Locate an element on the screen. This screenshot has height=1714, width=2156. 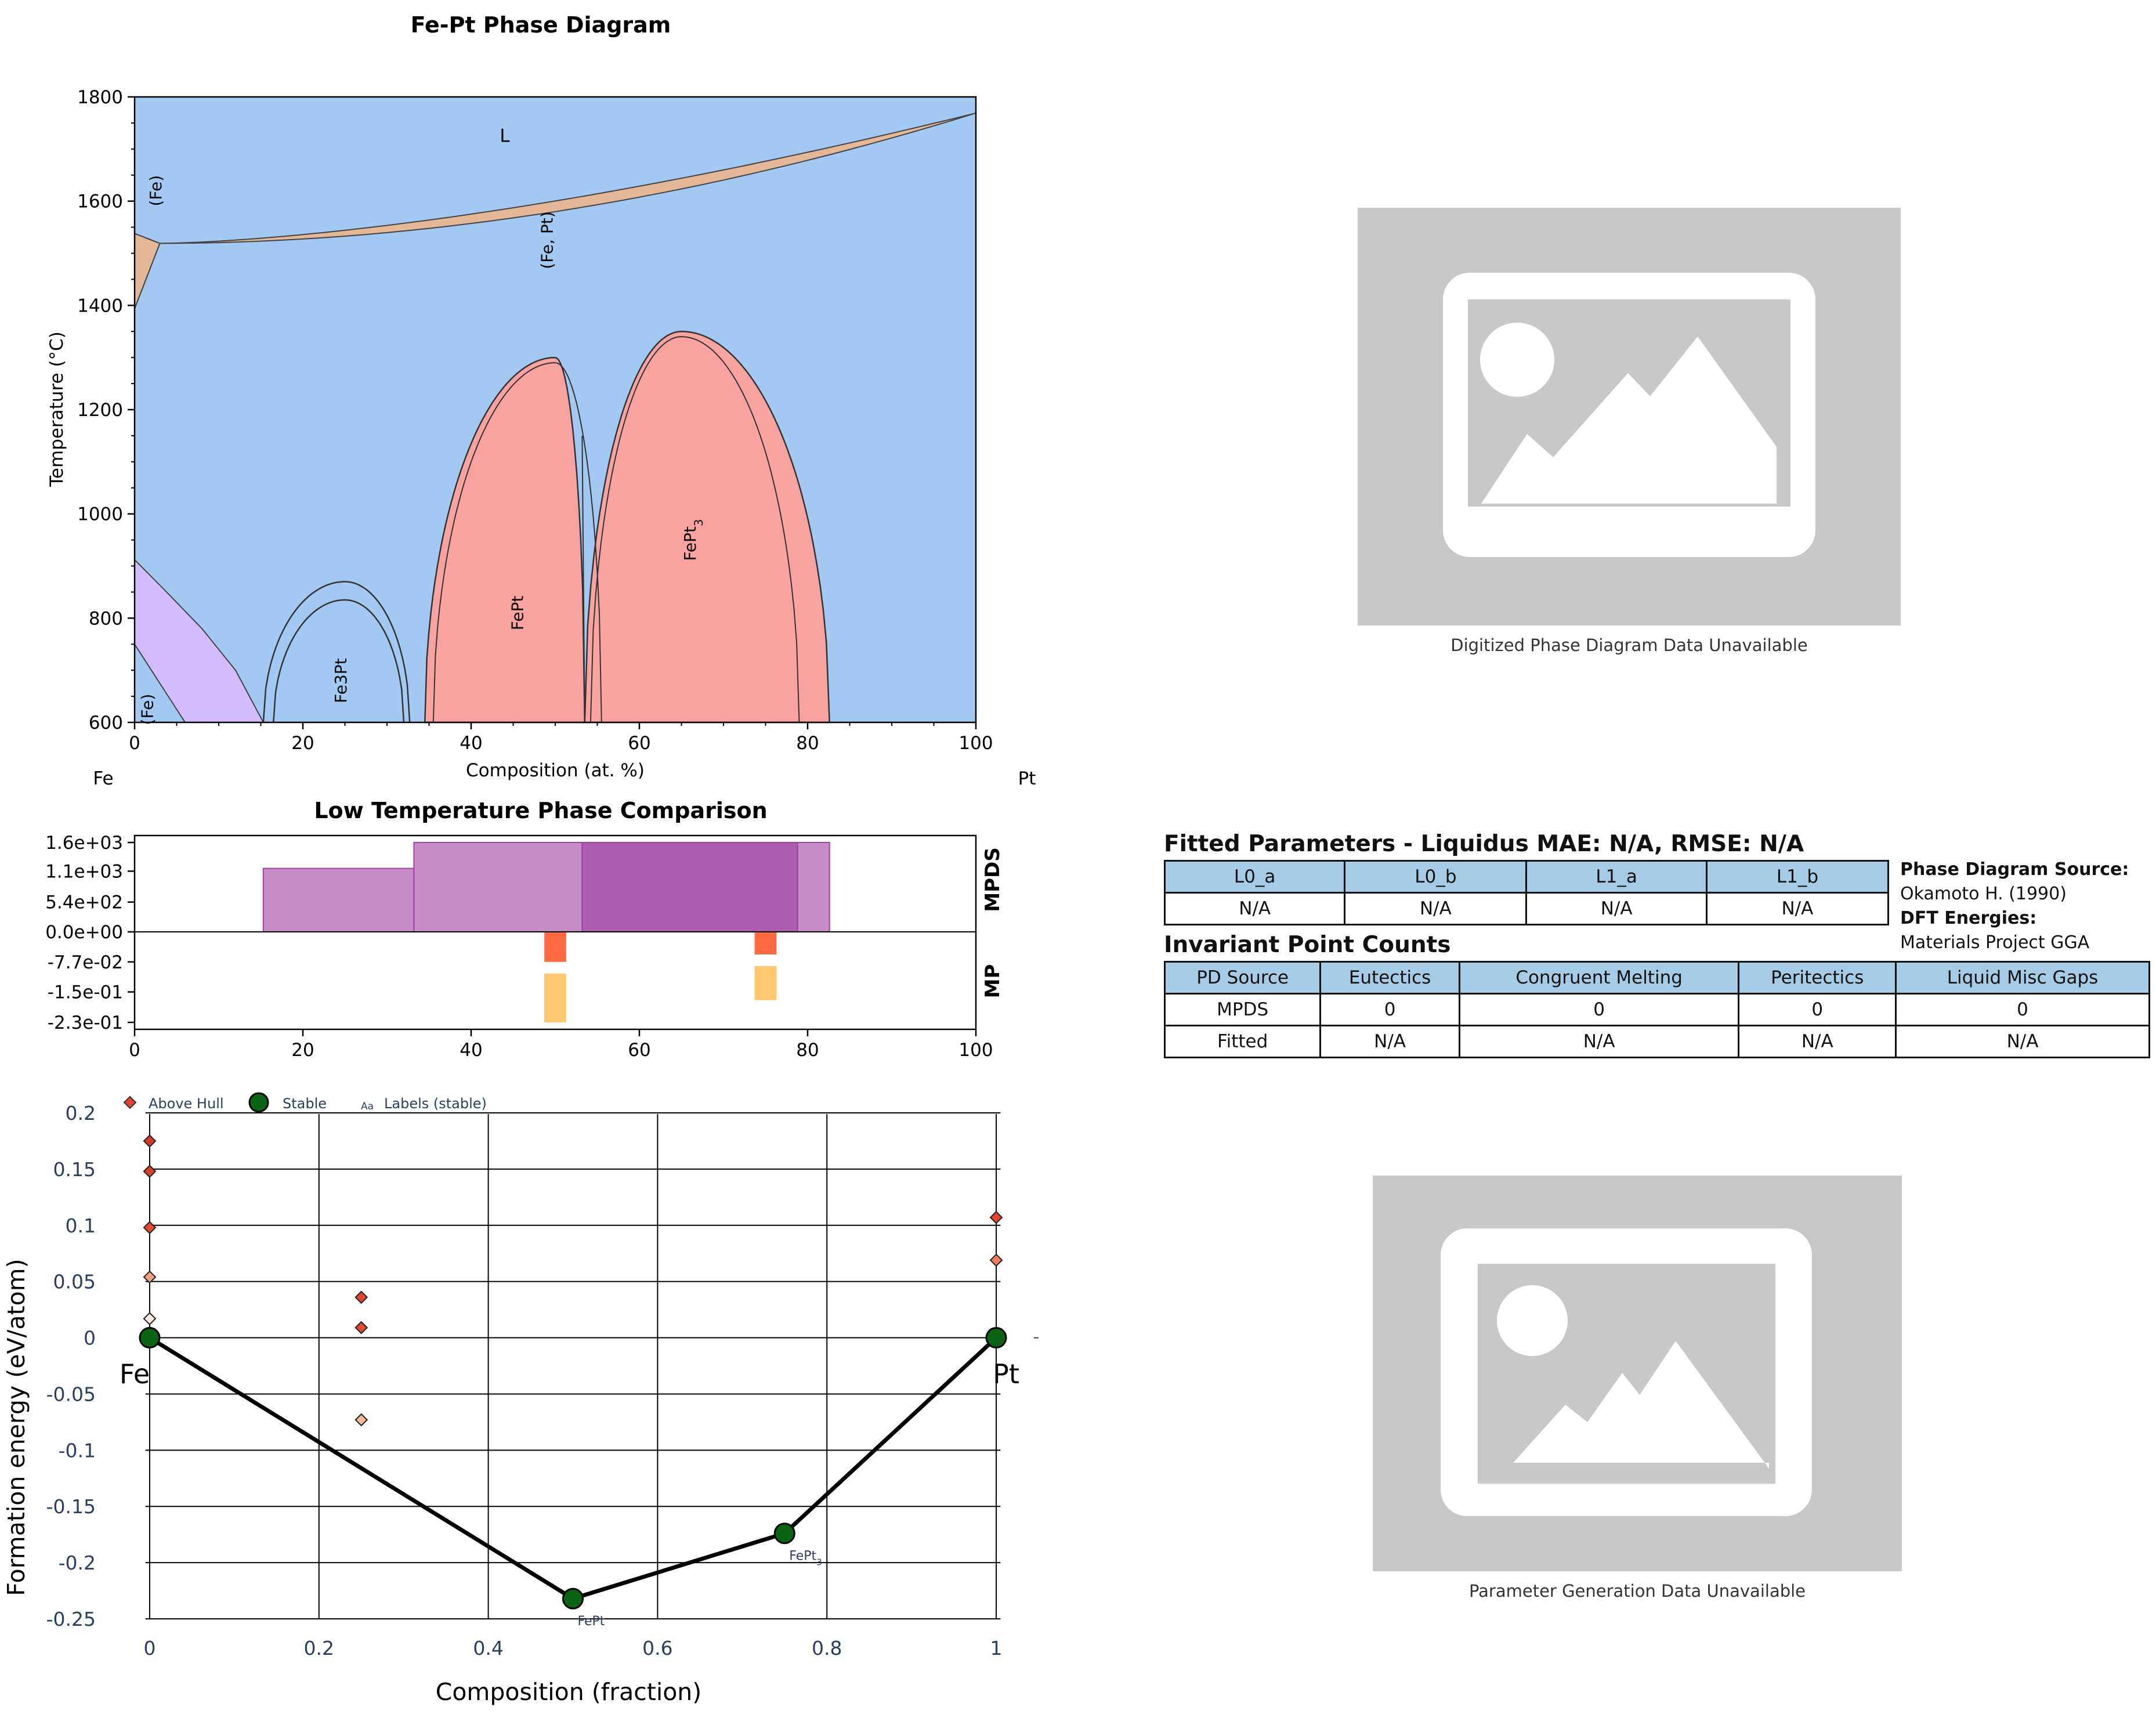
invariant-point-counts-title: Invariant Point Counts is located at coordinates (1307, 945).